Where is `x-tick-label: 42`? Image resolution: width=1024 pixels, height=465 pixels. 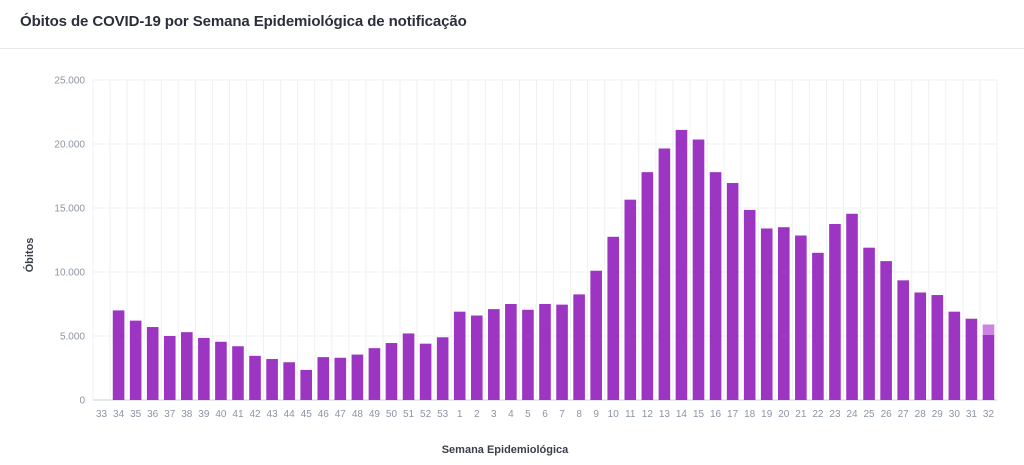
x-tick-label: 42 is located at coordinates (255, 414).